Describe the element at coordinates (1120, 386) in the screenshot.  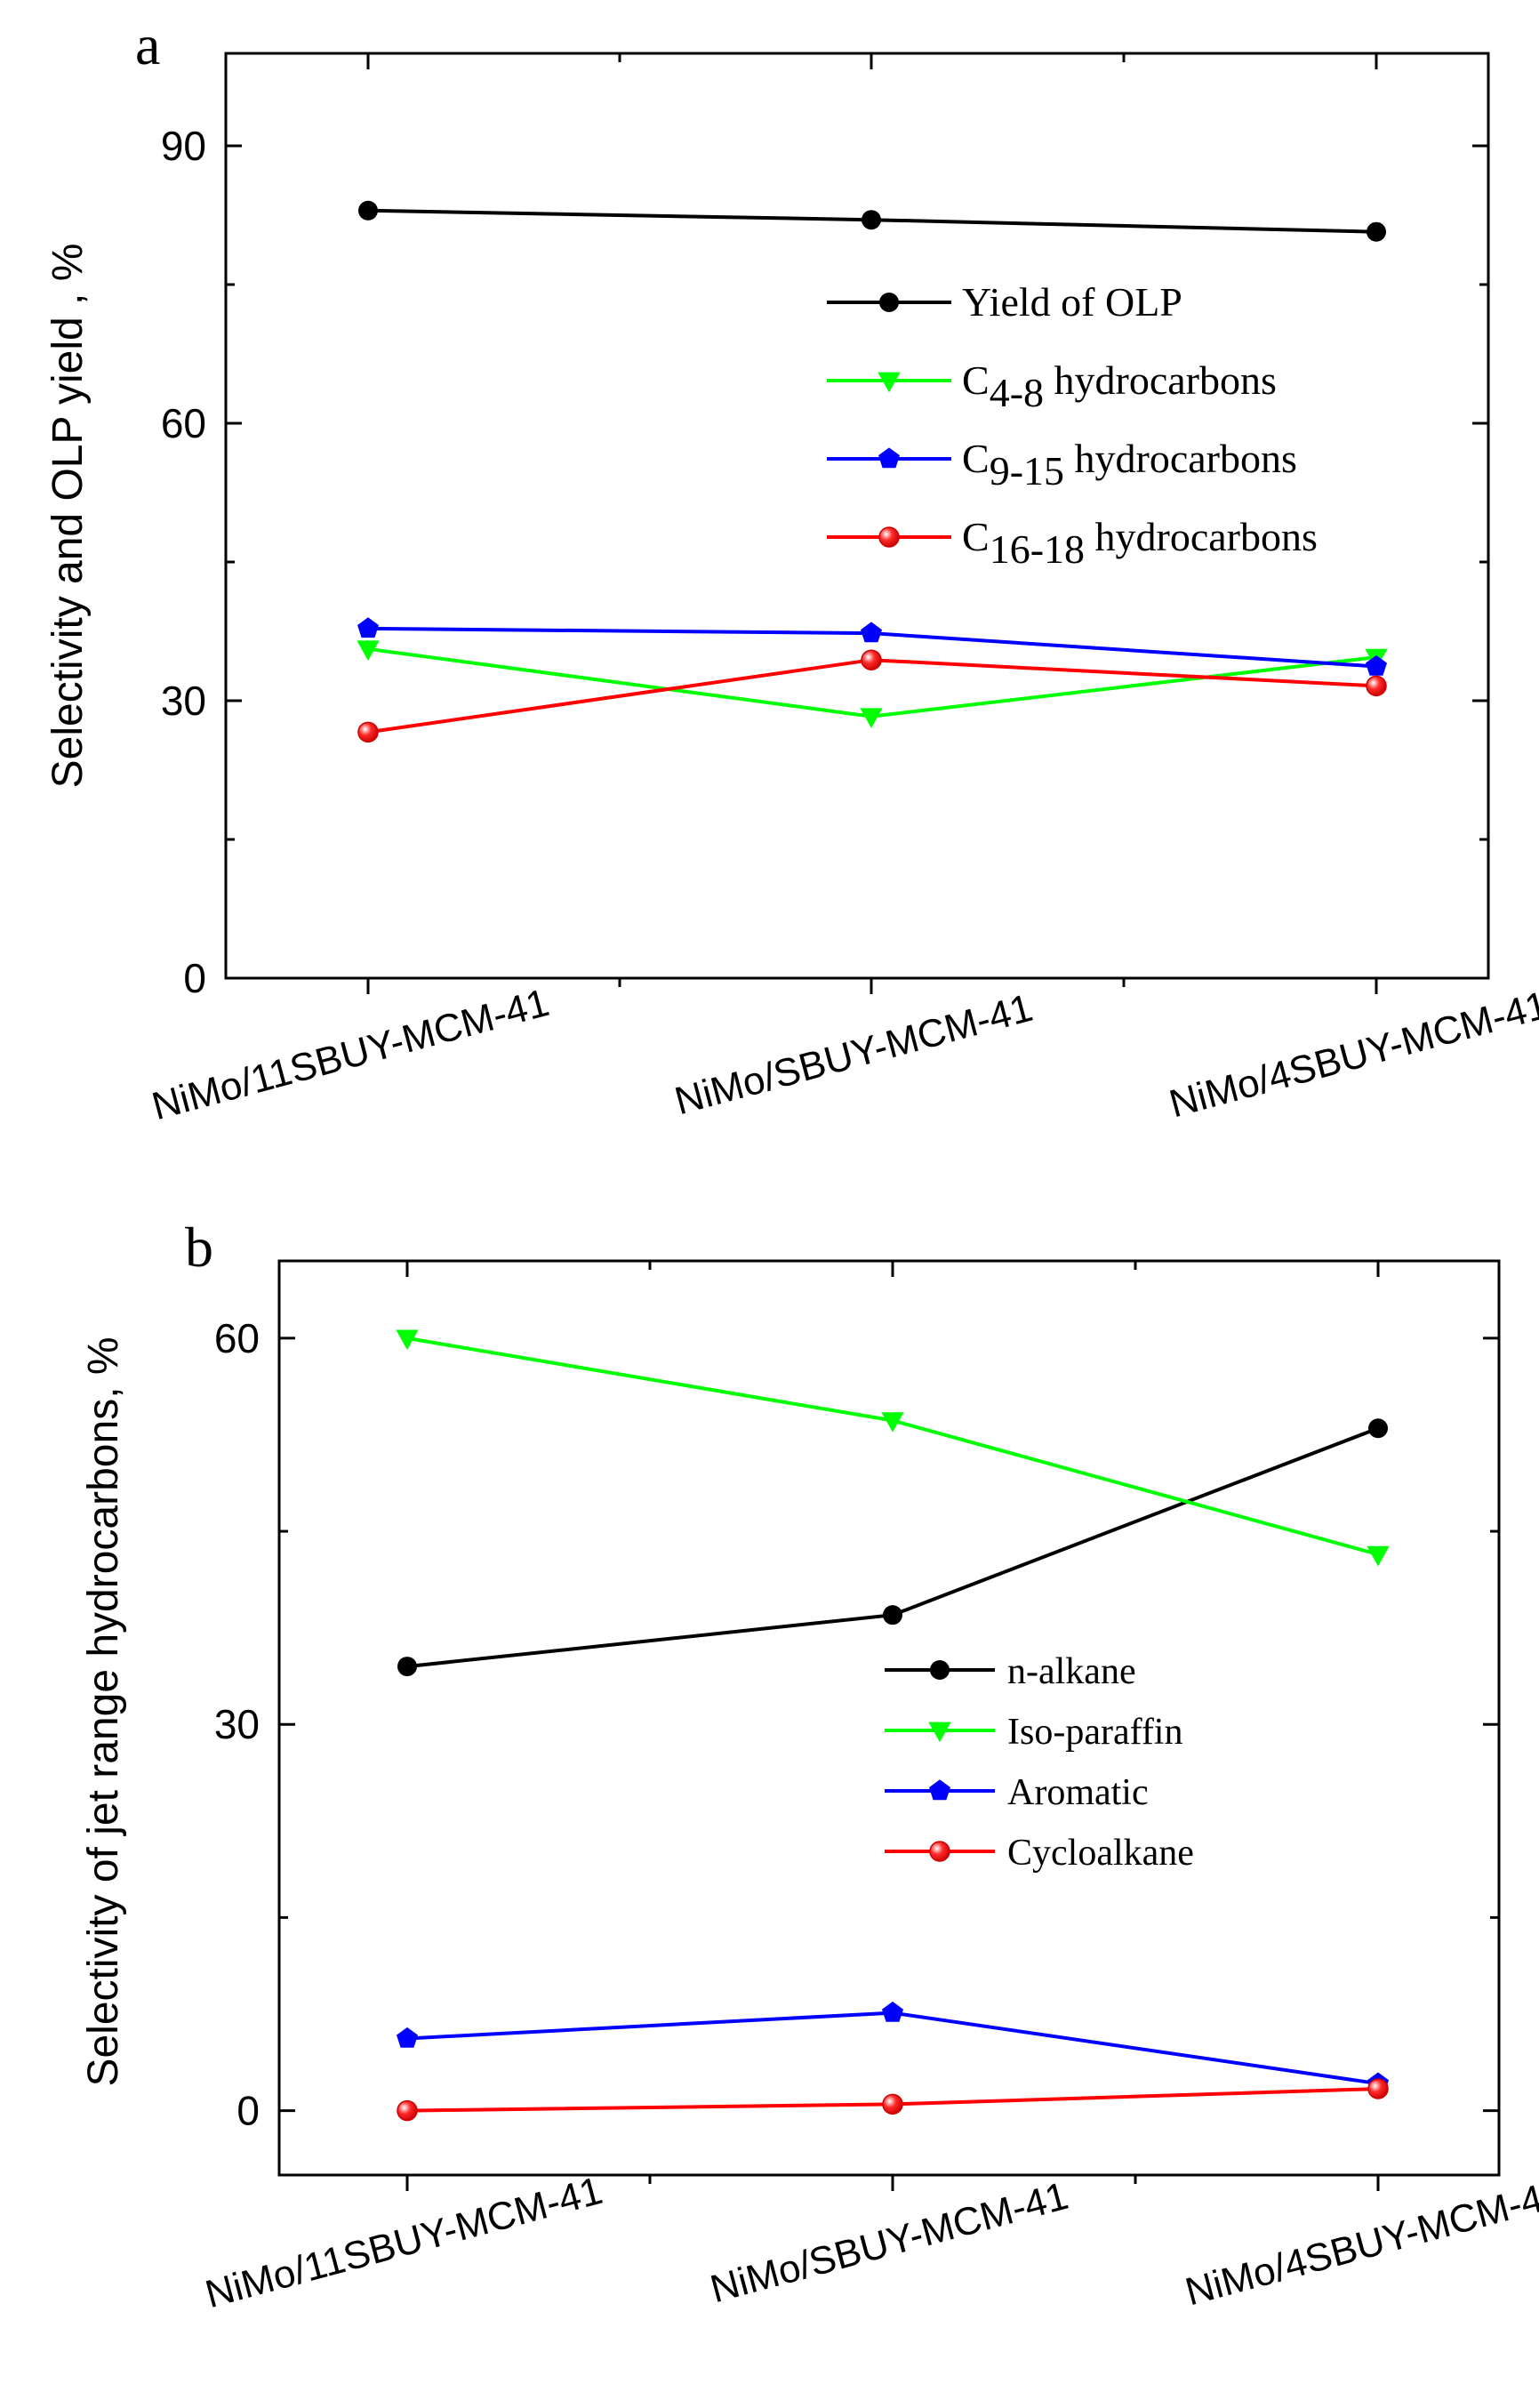
I see `legend-label: C4-8 hydrocarbons` at that location.